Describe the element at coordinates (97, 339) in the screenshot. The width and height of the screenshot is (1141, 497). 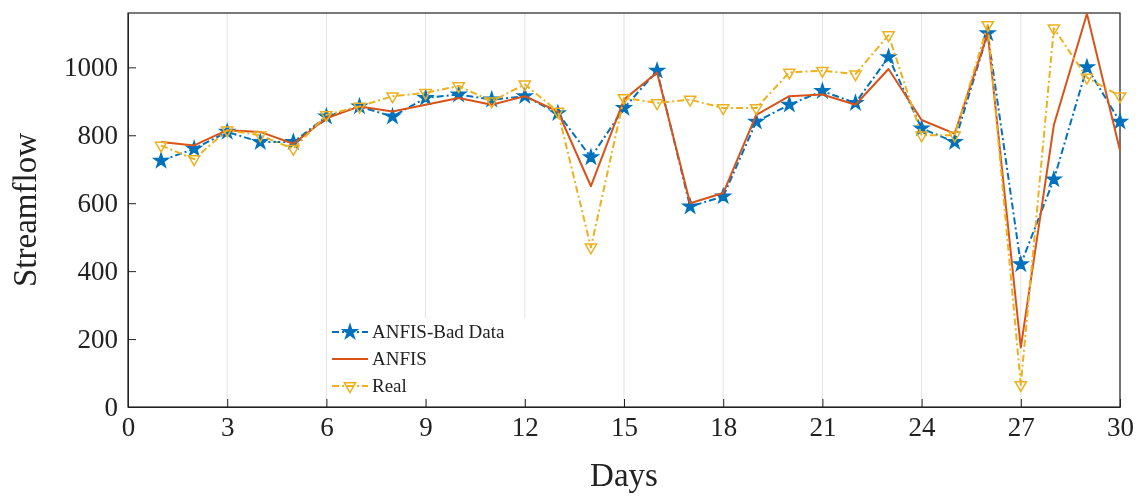
I see `y-tick-label: 200` at that location.